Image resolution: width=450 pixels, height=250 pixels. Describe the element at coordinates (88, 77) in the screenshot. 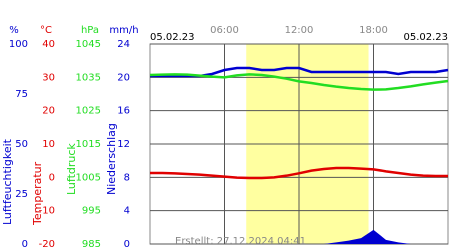

I see `y-tick-label: 1035` at that location.